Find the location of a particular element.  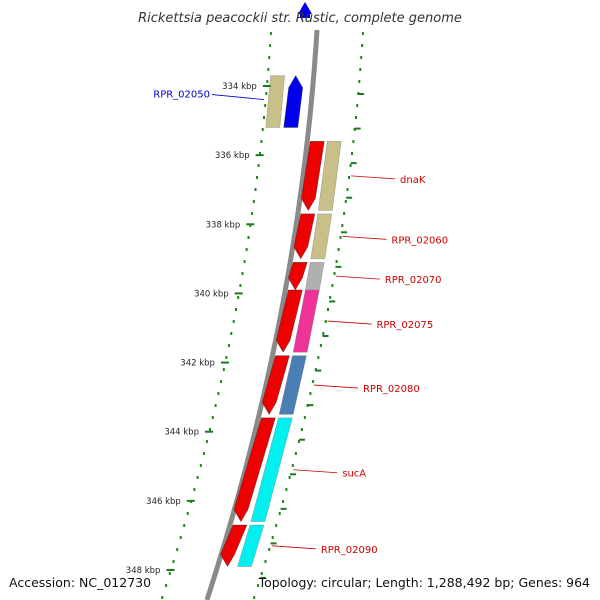

label-connector-sucA is located at coordinates (315, 471).